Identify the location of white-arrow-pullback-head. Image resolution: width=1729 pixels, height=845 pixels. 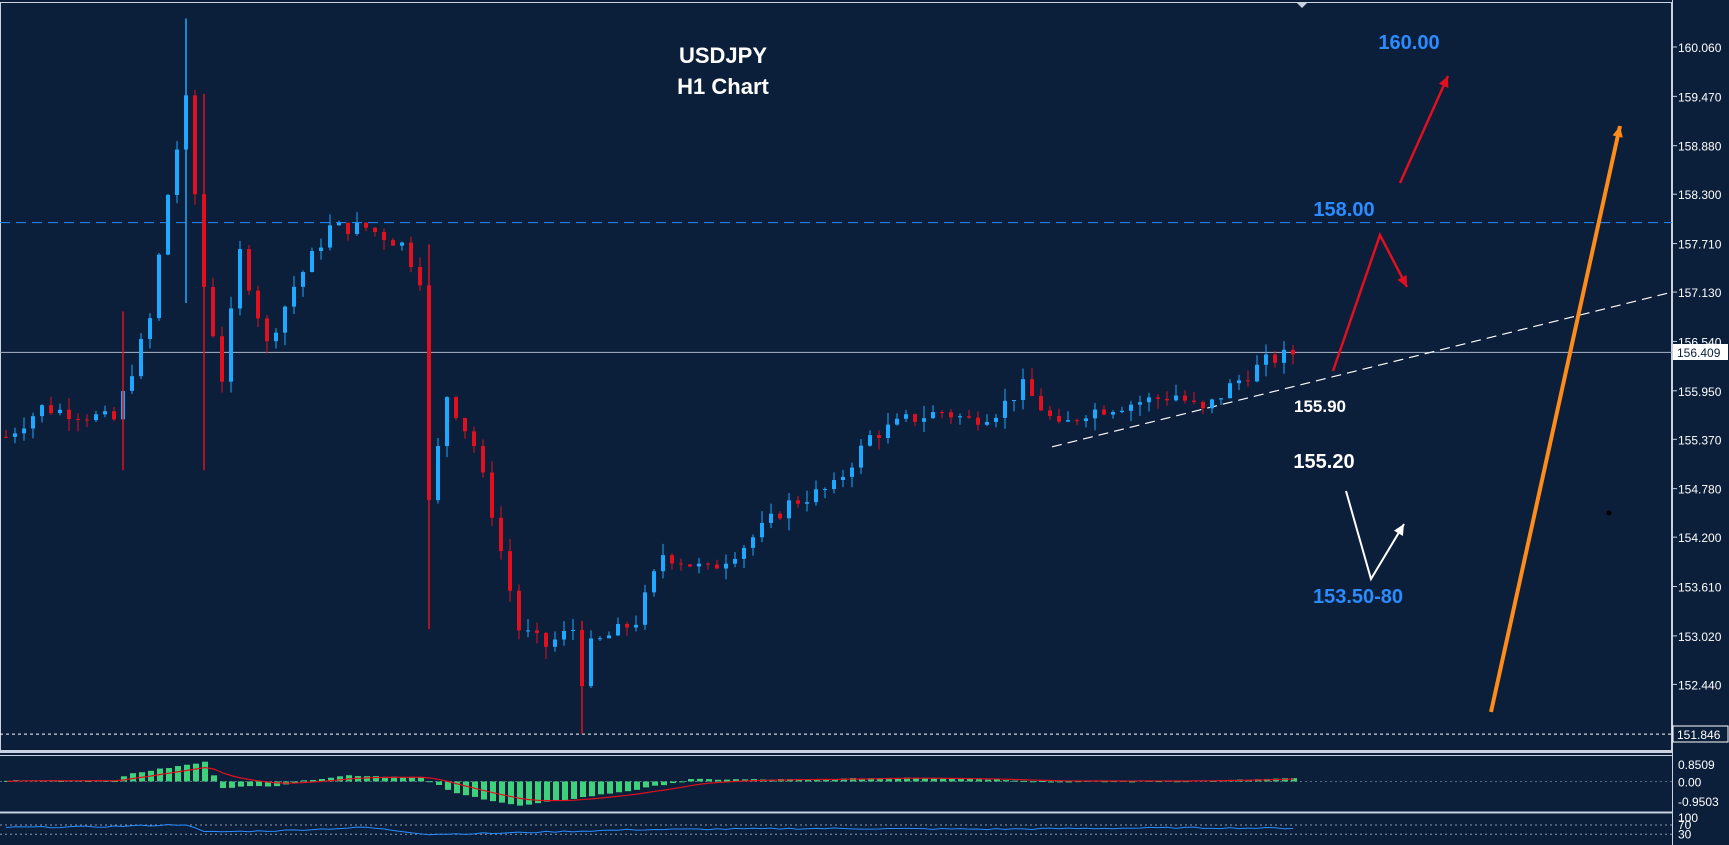
(1398, 530).